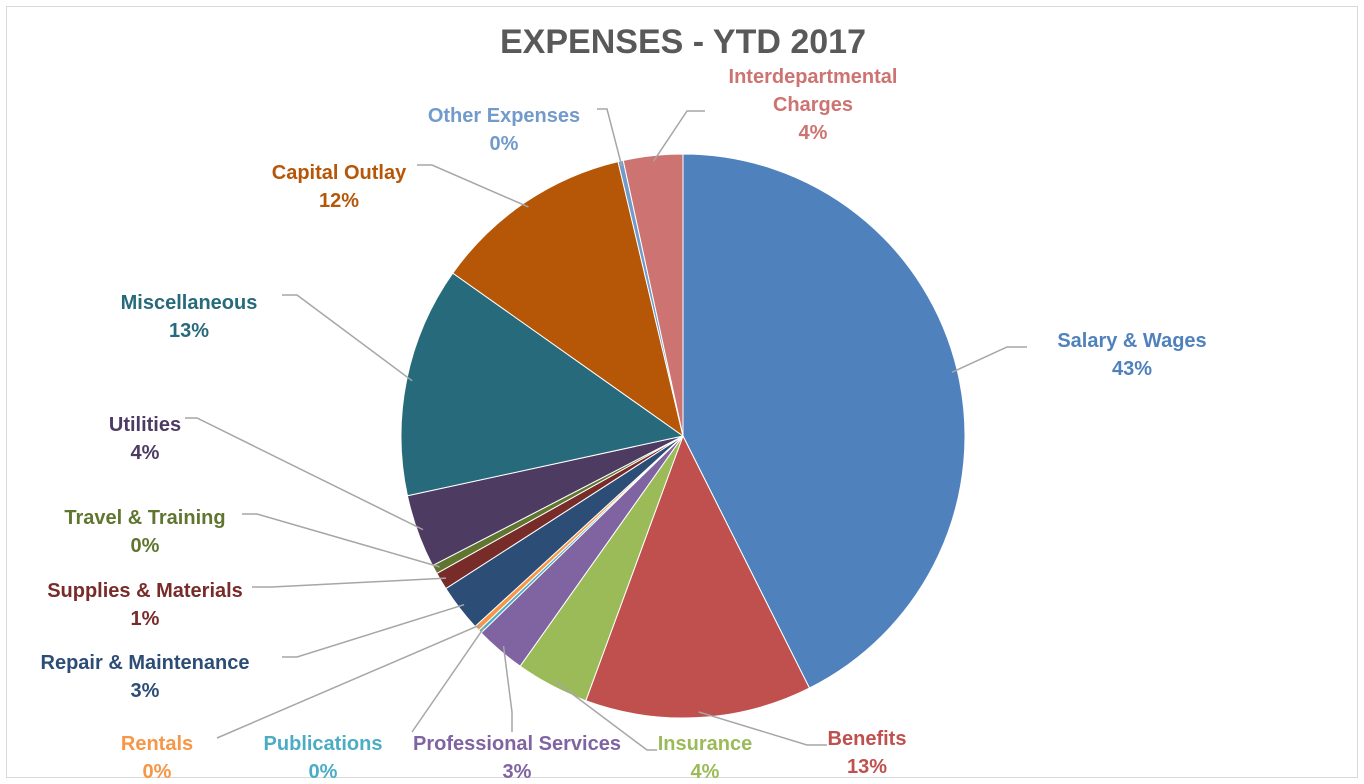 The width and height of the screenshot is (1364, 784). I want to click on data-label-10: Miscellaneous 13%, so click(189, 317).